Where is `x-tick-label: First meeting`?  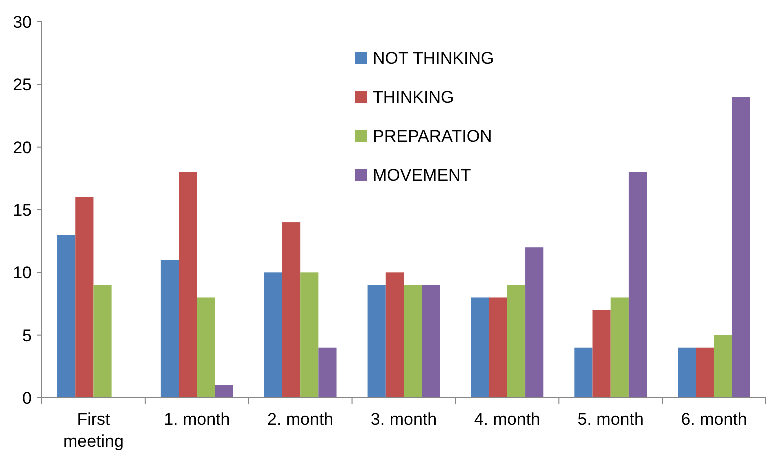
x-tick-label: First meeting is located at coordinates (93, 430).